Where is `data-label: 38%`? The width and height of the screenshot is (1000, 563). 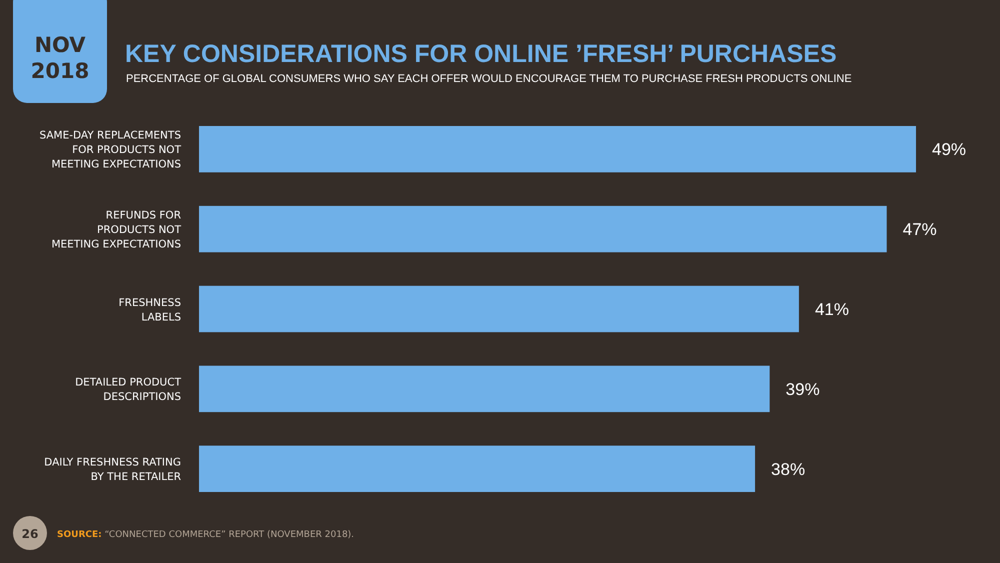 data-label: 38% is located at coordinates (788, 469).